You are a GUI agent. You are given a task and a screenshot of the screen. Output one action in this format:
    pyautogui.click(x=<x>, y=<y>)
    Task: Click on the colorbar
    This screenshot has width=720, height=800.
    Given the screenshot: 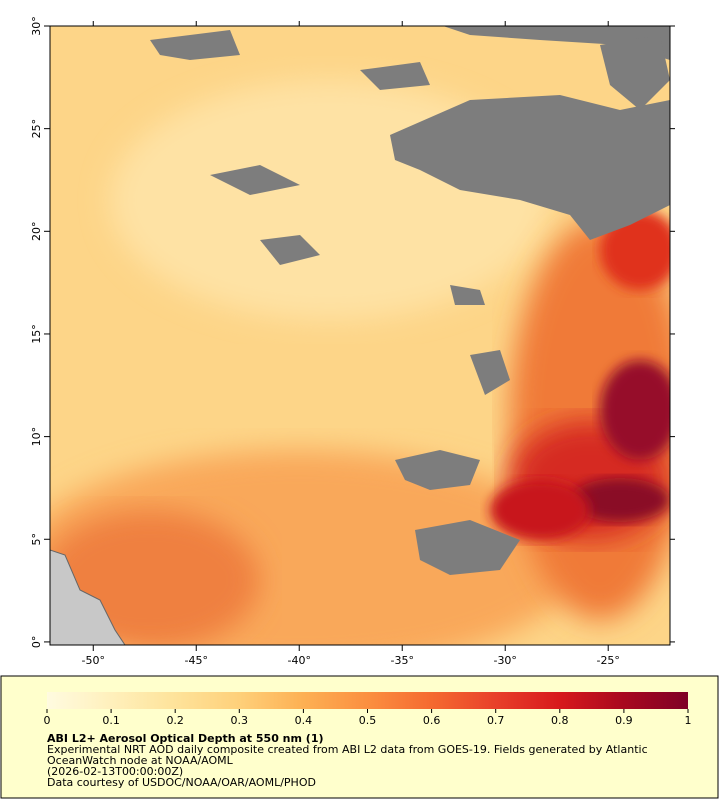 What is the action you would take?
    pyautogui.click(x=367, y=700)
    